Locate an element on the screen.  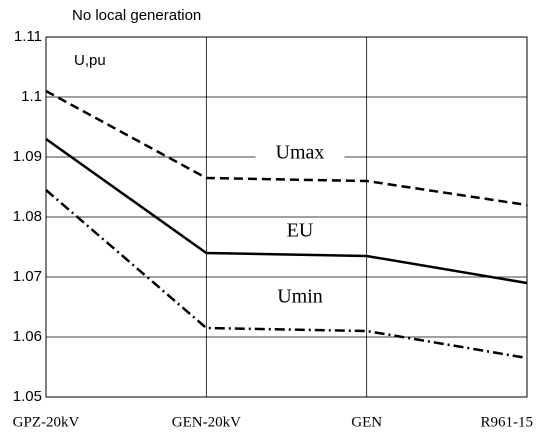
y-tick-label: 1.11 is located at coordinates (28, 36).